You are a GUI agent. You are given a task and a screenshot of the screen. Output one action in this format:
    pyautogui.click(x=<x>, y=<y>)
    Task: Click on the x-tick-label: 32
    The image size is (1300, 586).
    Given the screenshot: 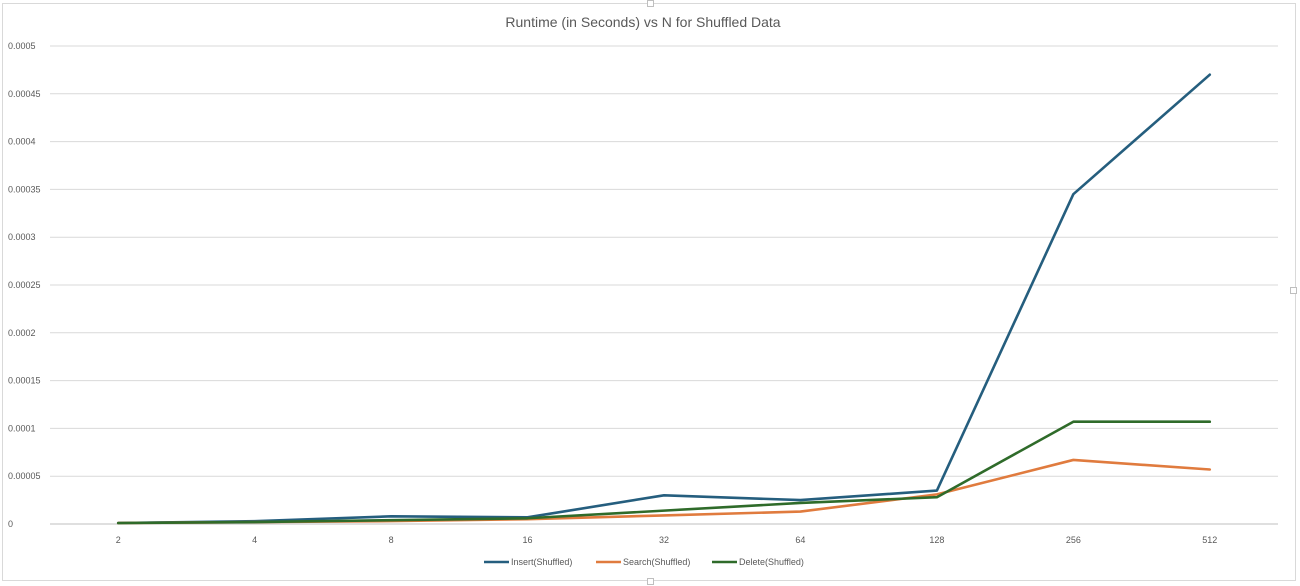 What is the action you would take?
    pyautogui.click(x=664, y=540)
    